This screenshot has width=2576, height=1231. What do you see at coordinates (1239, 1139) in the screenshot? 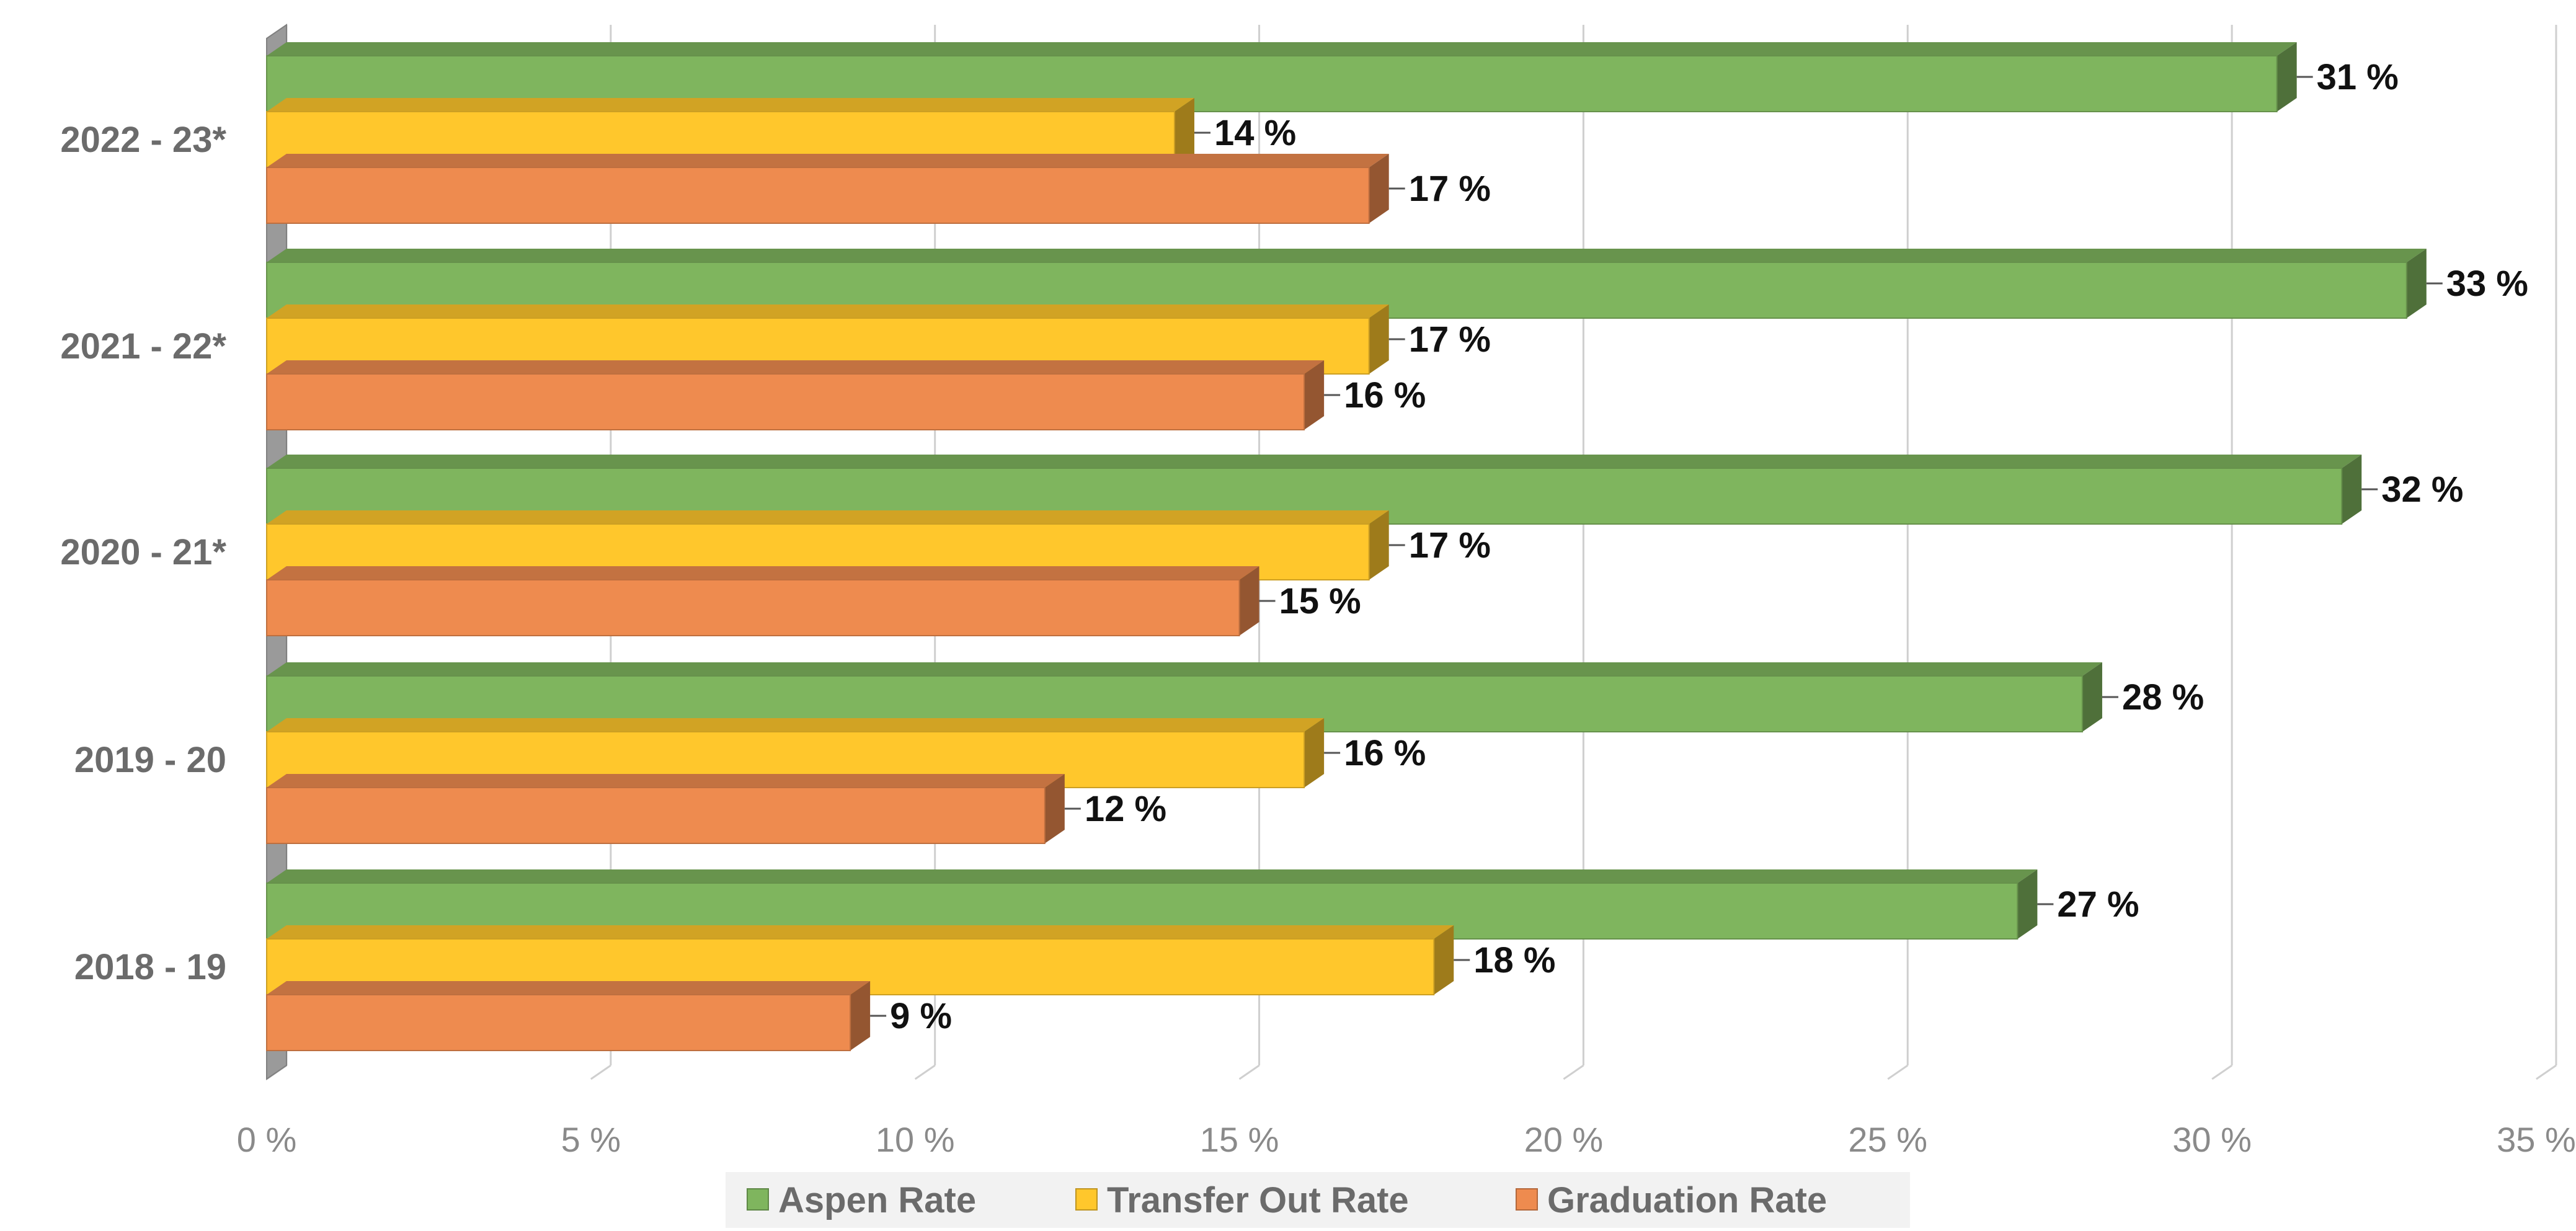
I see `x-tick-label: 15 %` at bounding box center [1239, 1139].